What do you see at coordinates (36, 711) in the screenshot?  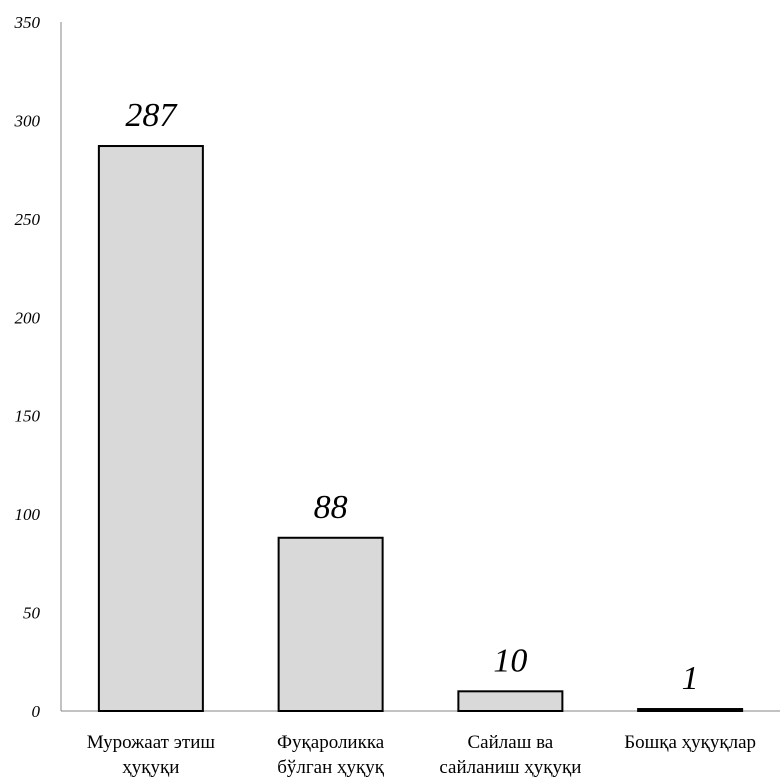 I see `y-tick-label: 0` at bounding box center [36, 711].